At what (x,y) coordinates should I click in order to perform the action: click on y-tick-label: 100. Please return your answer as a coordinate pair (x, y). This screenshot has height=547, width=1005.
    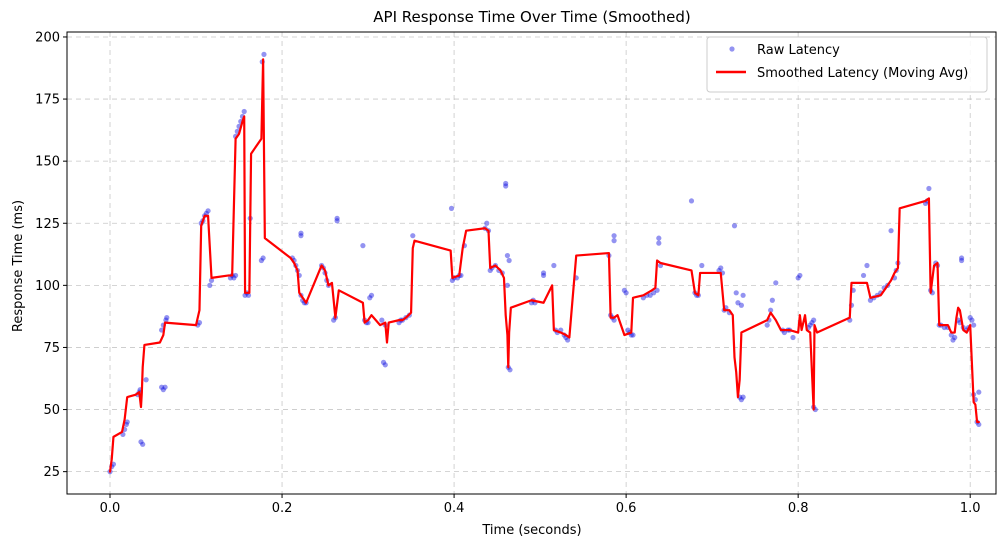
    Looking at the image, I should click on (47, 286).